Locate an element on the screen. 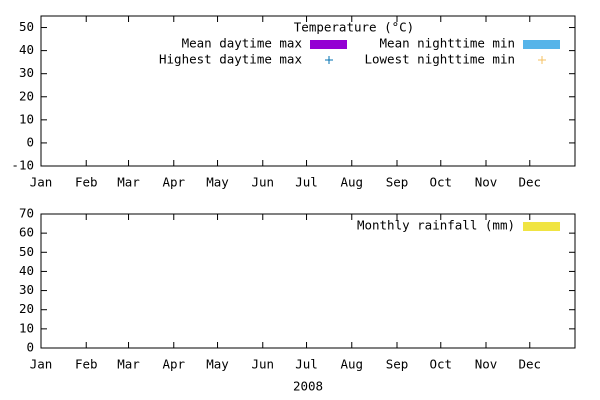 This screenshot has width=600, height=400. legend-label: Highest daytime max is located at coordinates (230, 59).